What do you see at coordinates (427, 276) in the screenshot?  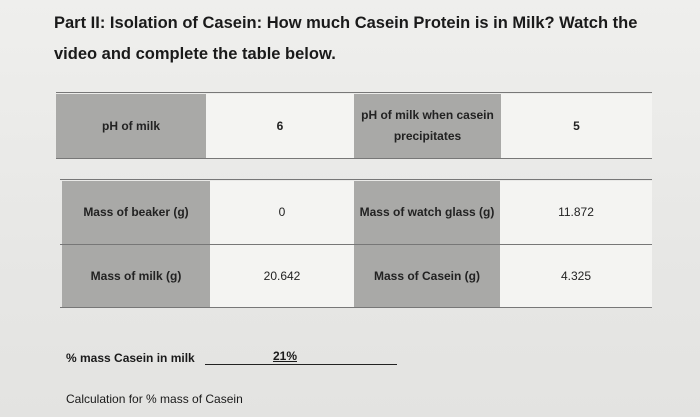 I see `table-cell-label: Mass of Casein (g)` at bounding box center [427, 276].